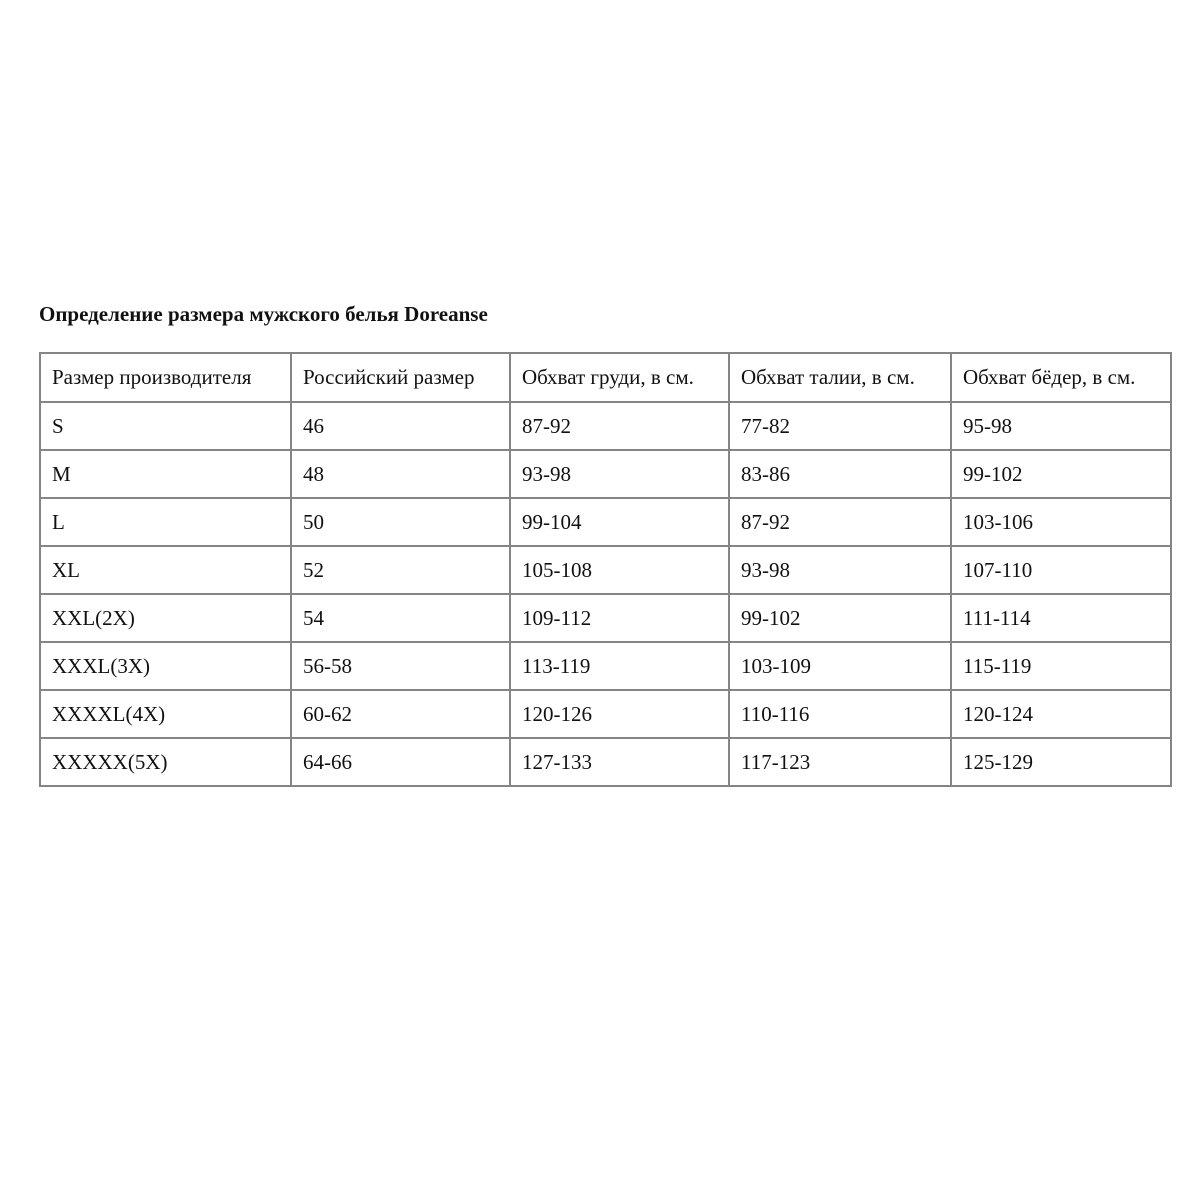  Describe the element at coordinates (165, 426) in the screenshot. I see `table-cell: S` at that location.